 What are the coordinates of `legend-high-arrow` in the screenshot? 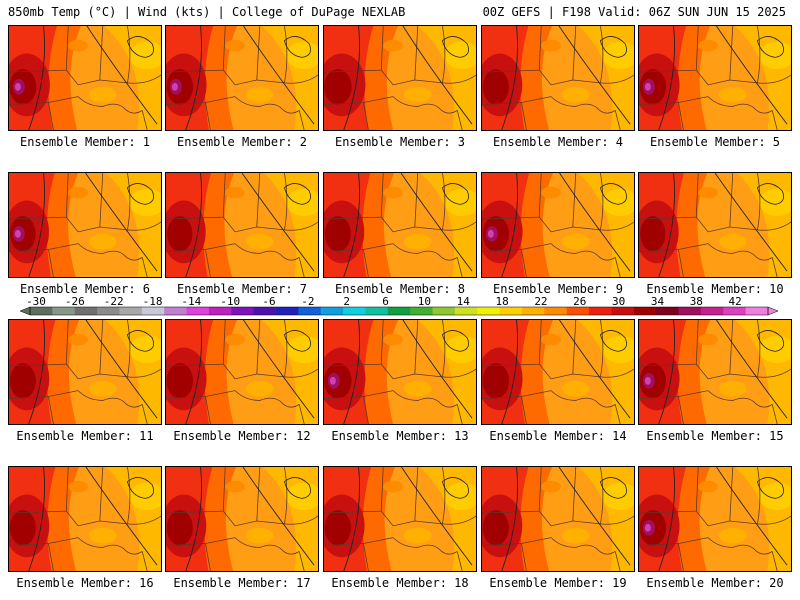 It's located at (773, 311).